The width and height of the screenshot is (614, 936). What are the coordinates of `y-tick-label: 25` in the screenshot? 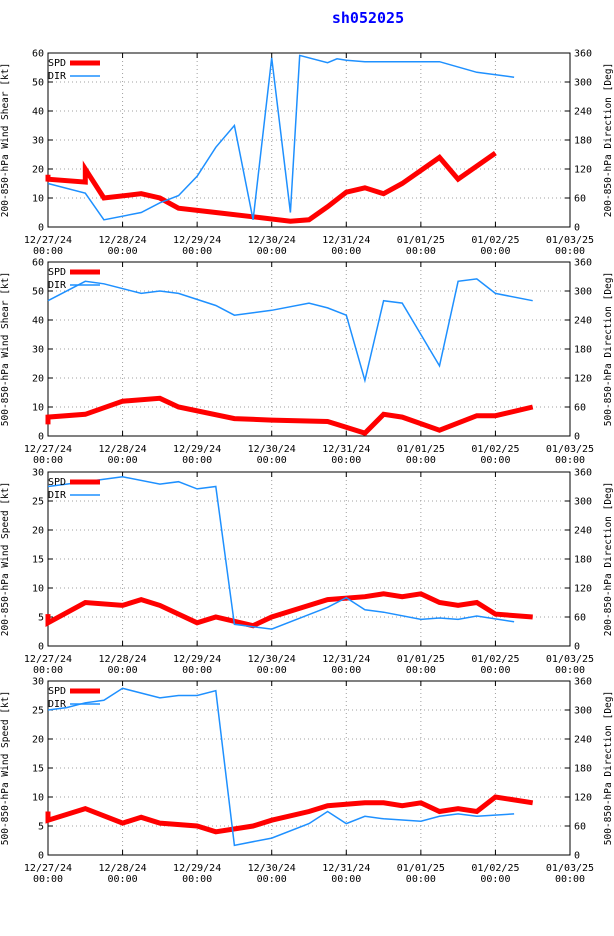 It's located at (38, 711).